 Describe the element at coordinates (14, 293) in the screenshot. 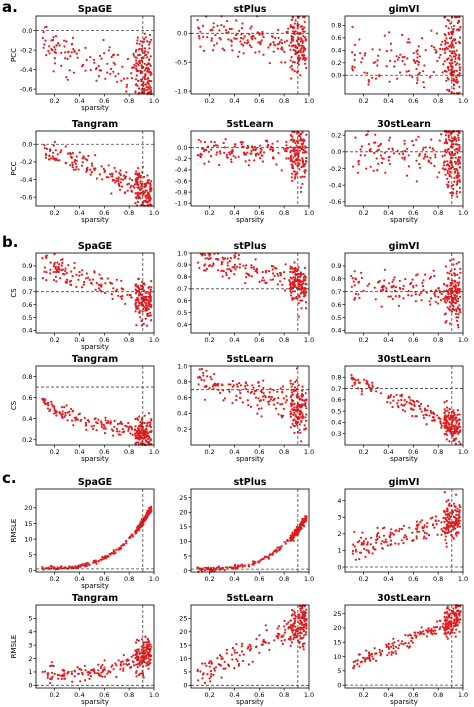

I see `y-axis-label: CS` at that location.